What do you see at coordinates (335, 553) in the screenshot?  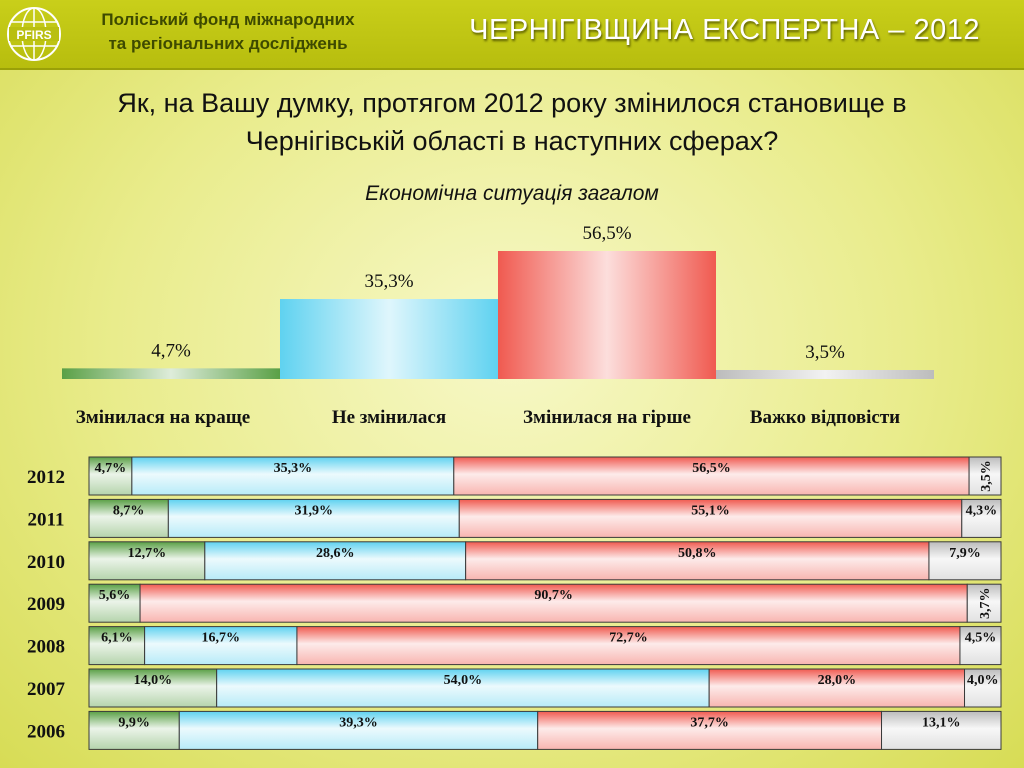 I see `segment-label-2010-same: 28,6%` at bounding box center [335, 553].